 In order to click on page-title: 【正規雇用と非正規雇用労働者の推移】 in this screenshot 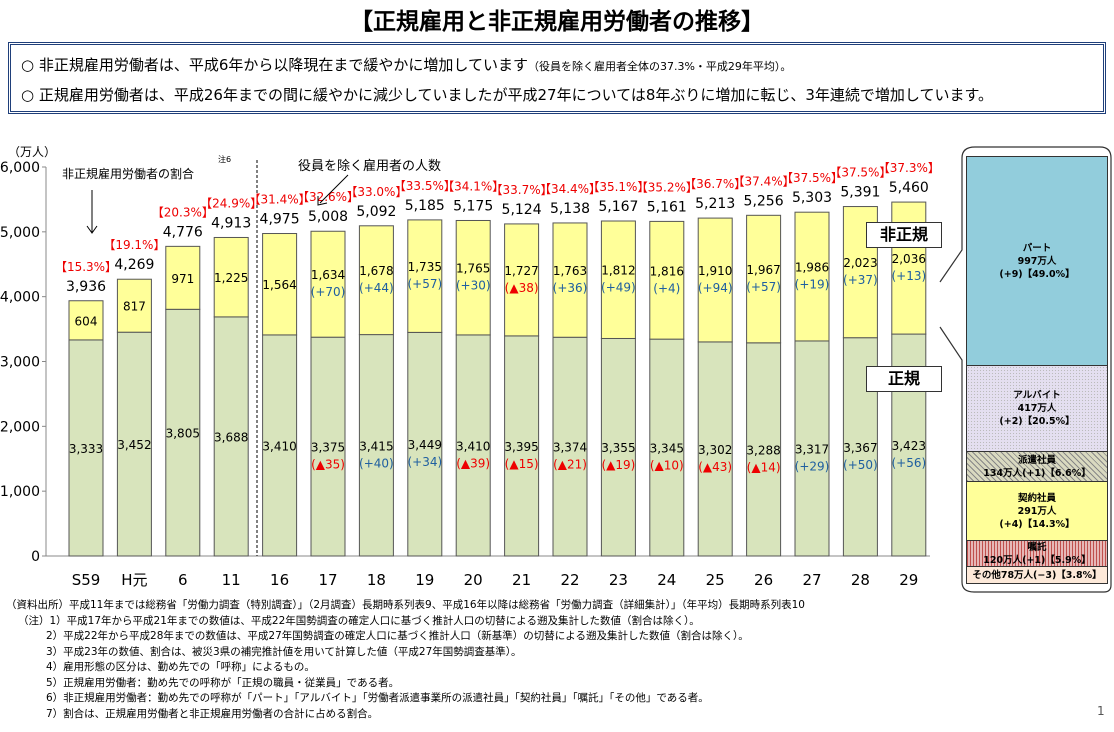, I will do `click(557, 22)`.